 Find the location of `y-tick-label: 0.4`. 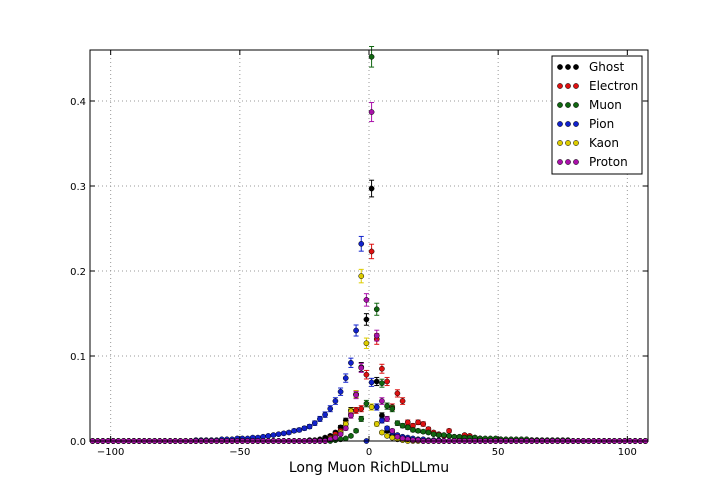

y-tick-label: 0.4 is located at coordinates (78, 102).